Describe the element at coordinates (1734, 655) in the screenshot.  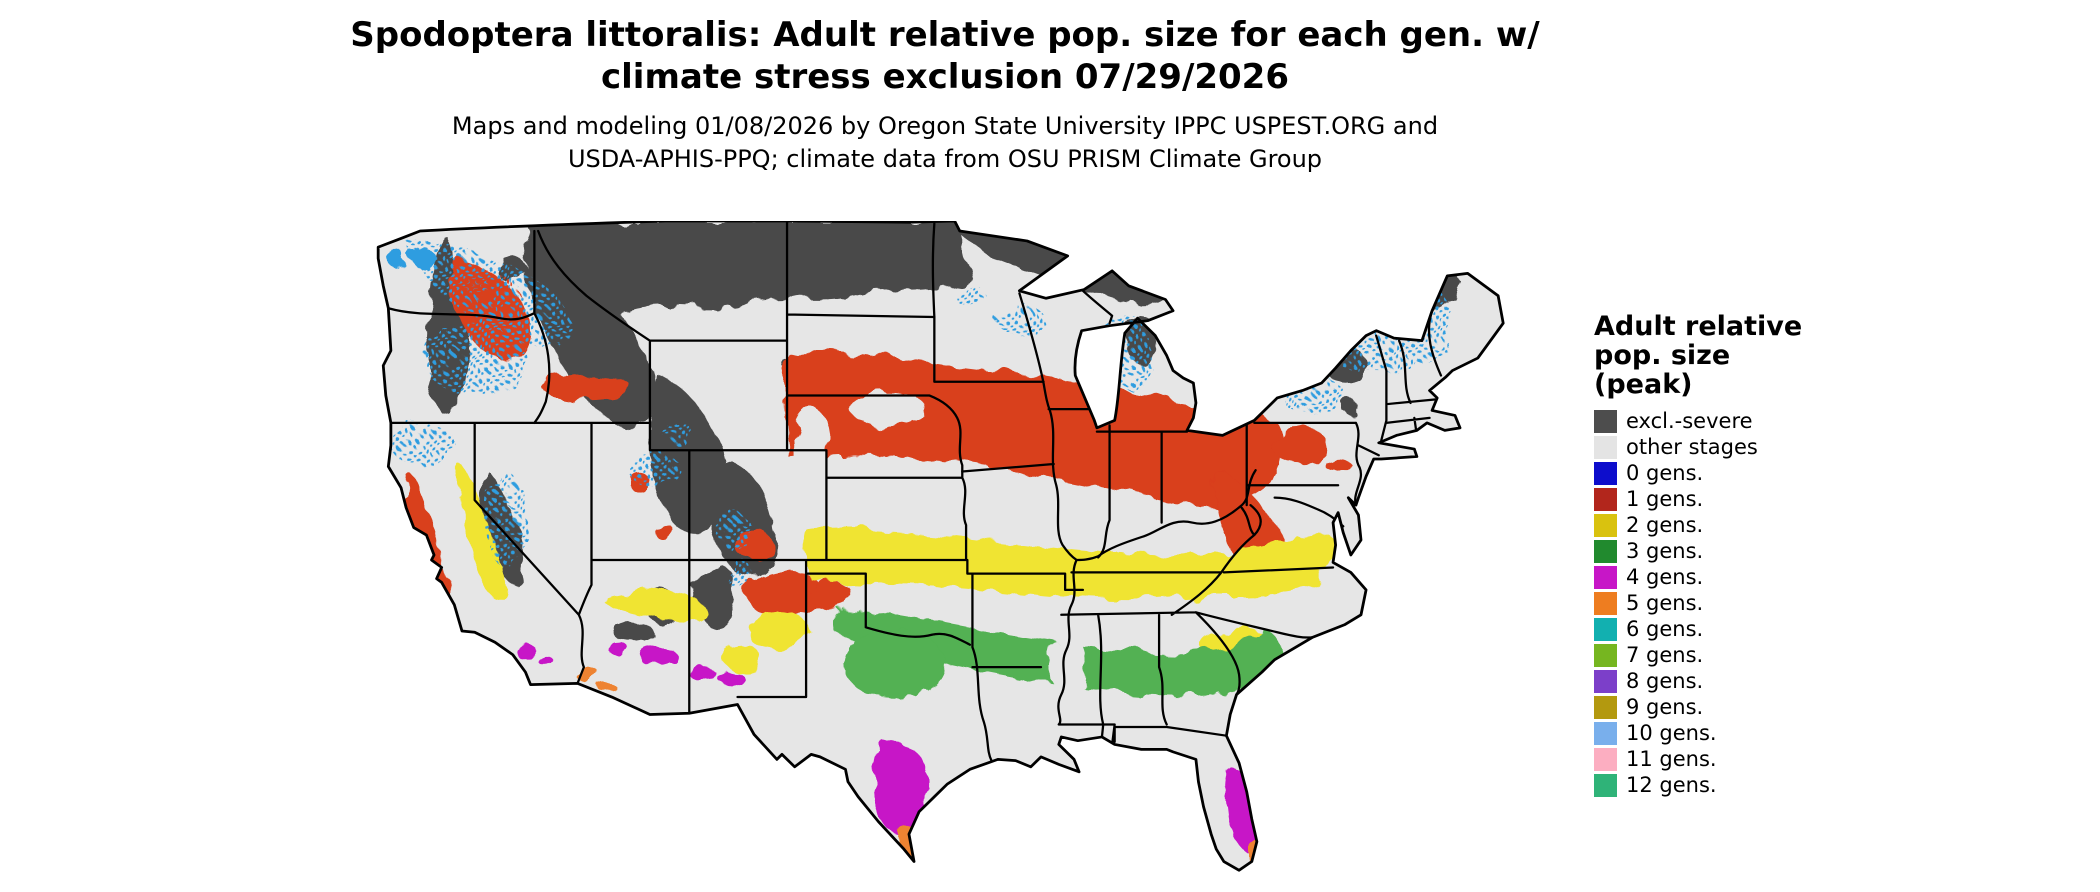
I see `legend-item: 7 gens.` at that location.